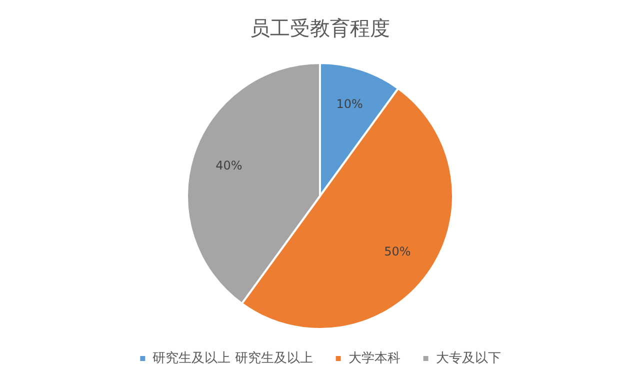  What do you see at coordinates (468, 358) in the screenshot?
I see `legend-label: 大专及以下` at bounding box center [468, 358].